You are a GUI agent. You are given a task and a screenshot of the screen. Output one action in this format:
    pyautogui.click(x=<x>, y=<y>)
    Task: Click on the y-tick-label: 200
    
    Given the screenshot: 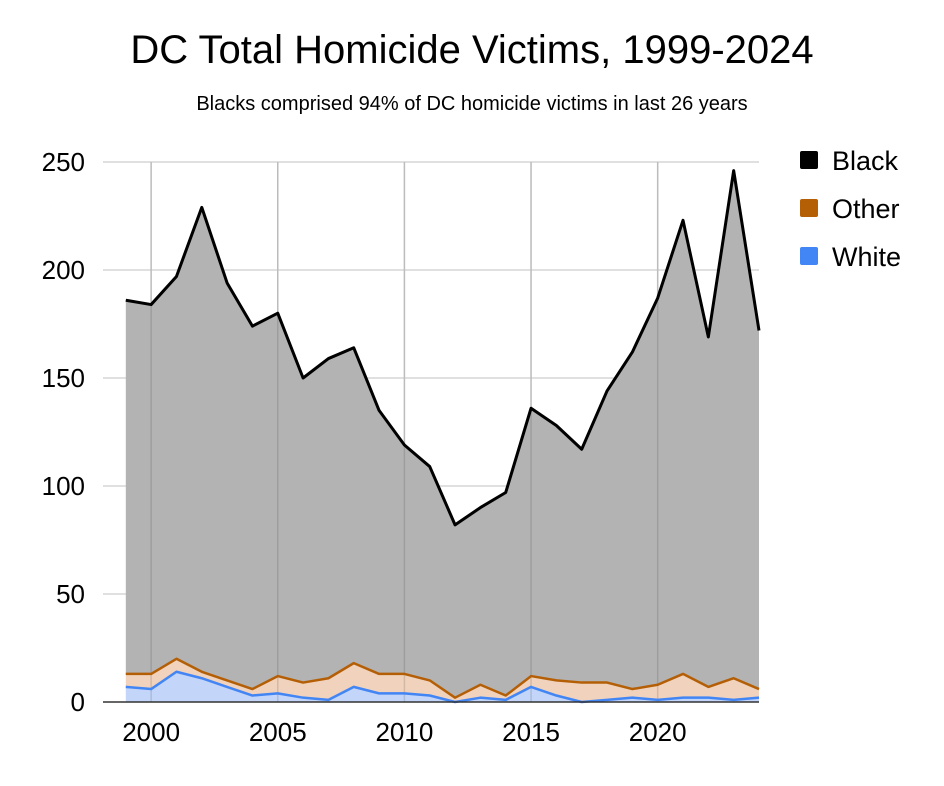 What is the action you would take?
    pyautogui.click(x=63, y=270)
    